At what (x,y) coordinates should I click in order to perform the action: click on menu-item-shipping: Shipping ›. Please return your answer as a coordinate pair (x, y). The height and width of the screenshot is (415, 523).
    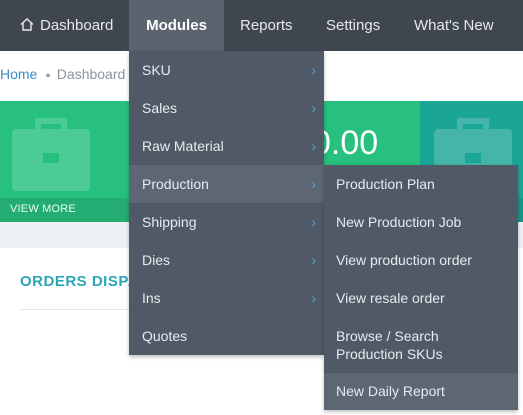
    Looking at the image, I should click on (226, 222).